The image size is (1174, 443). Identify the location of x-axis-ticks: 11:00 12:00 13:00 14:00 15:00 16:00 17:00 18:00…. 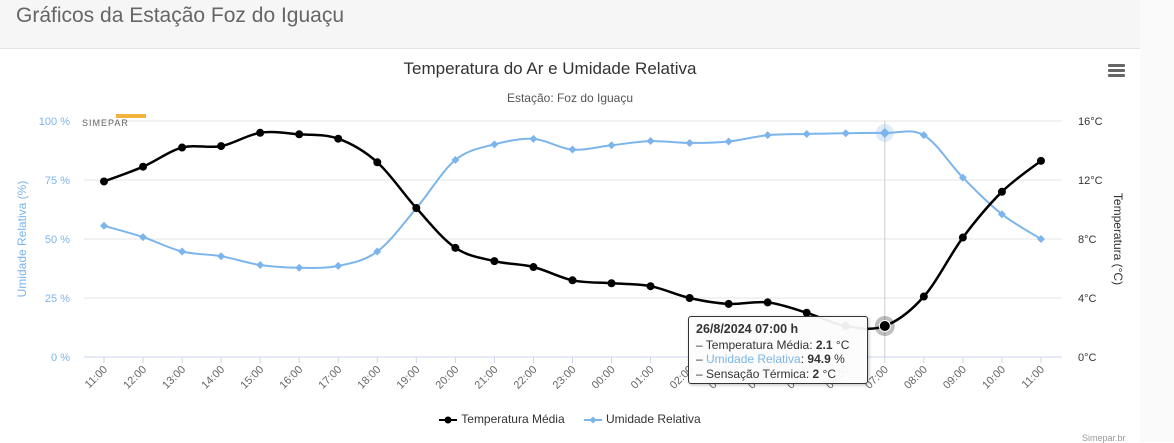
(565, 374).